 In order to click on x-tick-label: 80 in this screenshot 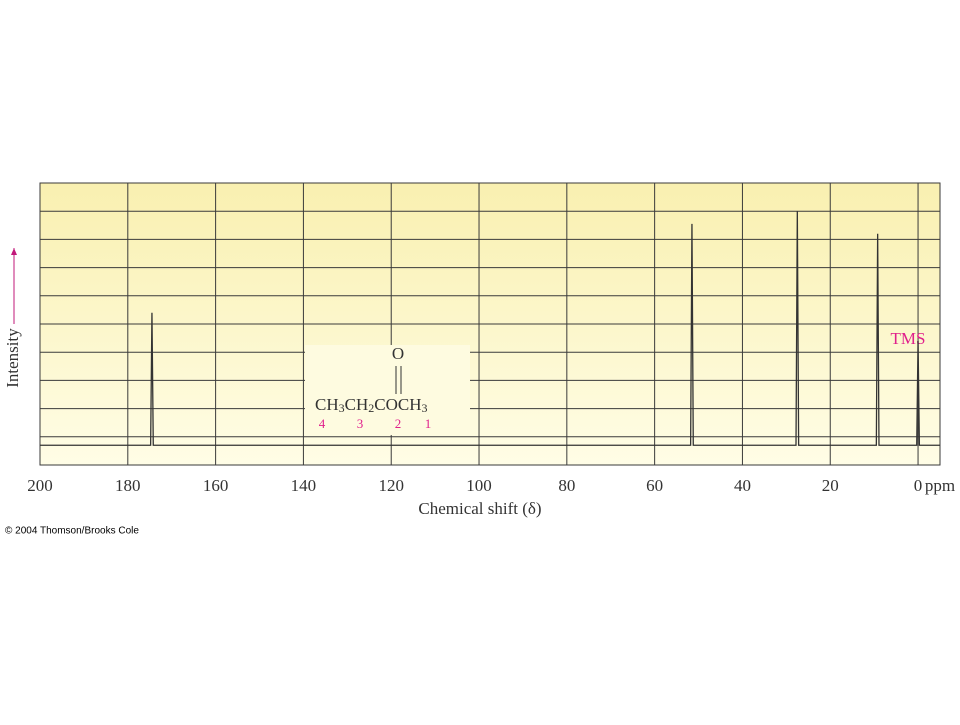, I will do `click(566, 485)`.